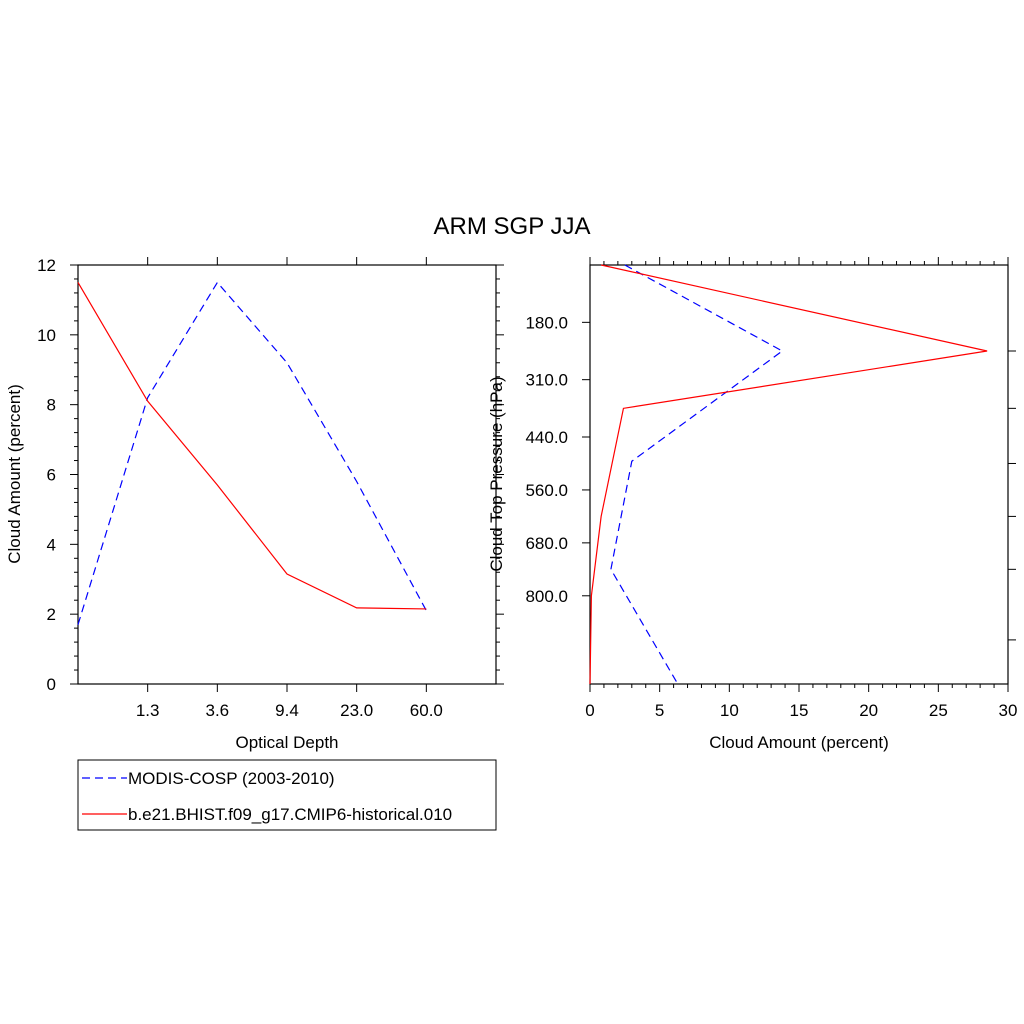 The height and width of the screenshot is (1024, 1024). I want to click on figure-title: ARM SGP JJA, so click(512, 226).